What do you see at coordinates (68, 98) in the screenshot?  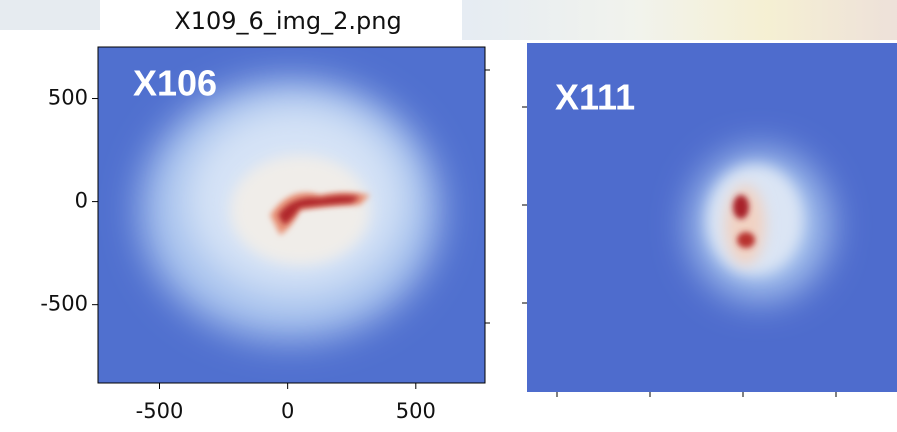 I see `y-tick-label: 500` at bounding box center [68, 98].